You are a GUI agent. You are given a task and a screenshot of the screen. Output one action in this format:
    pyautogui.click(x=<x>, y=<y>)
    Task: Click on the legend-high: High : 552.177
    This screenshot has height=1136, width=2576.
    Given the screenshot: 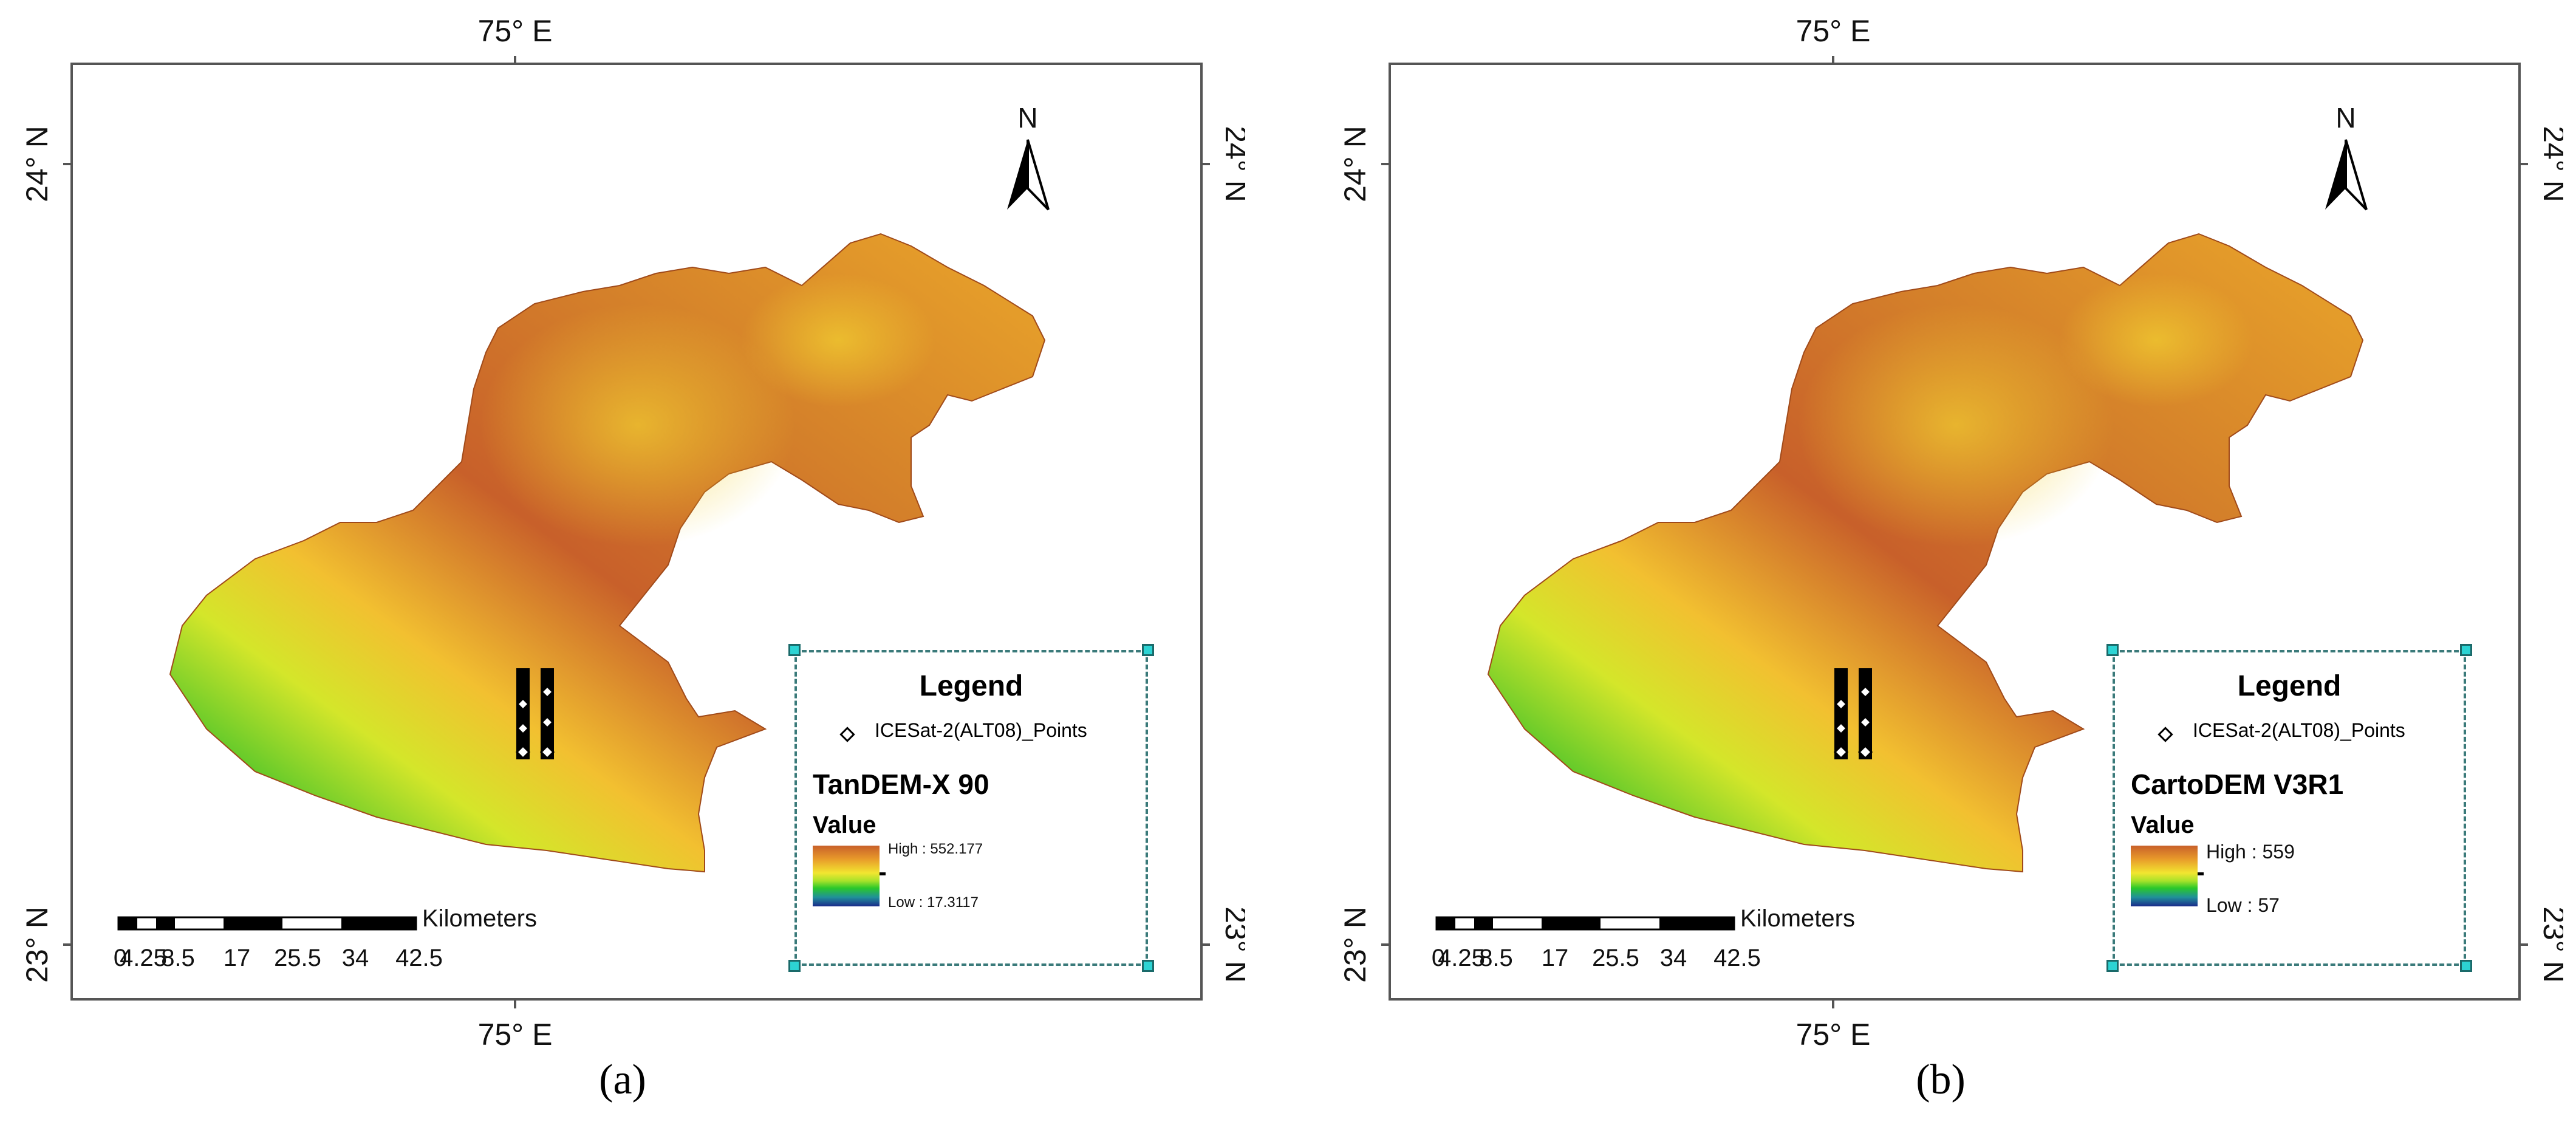 What is the action you would take?
    pyautogui.click(x=935, y=849)
    